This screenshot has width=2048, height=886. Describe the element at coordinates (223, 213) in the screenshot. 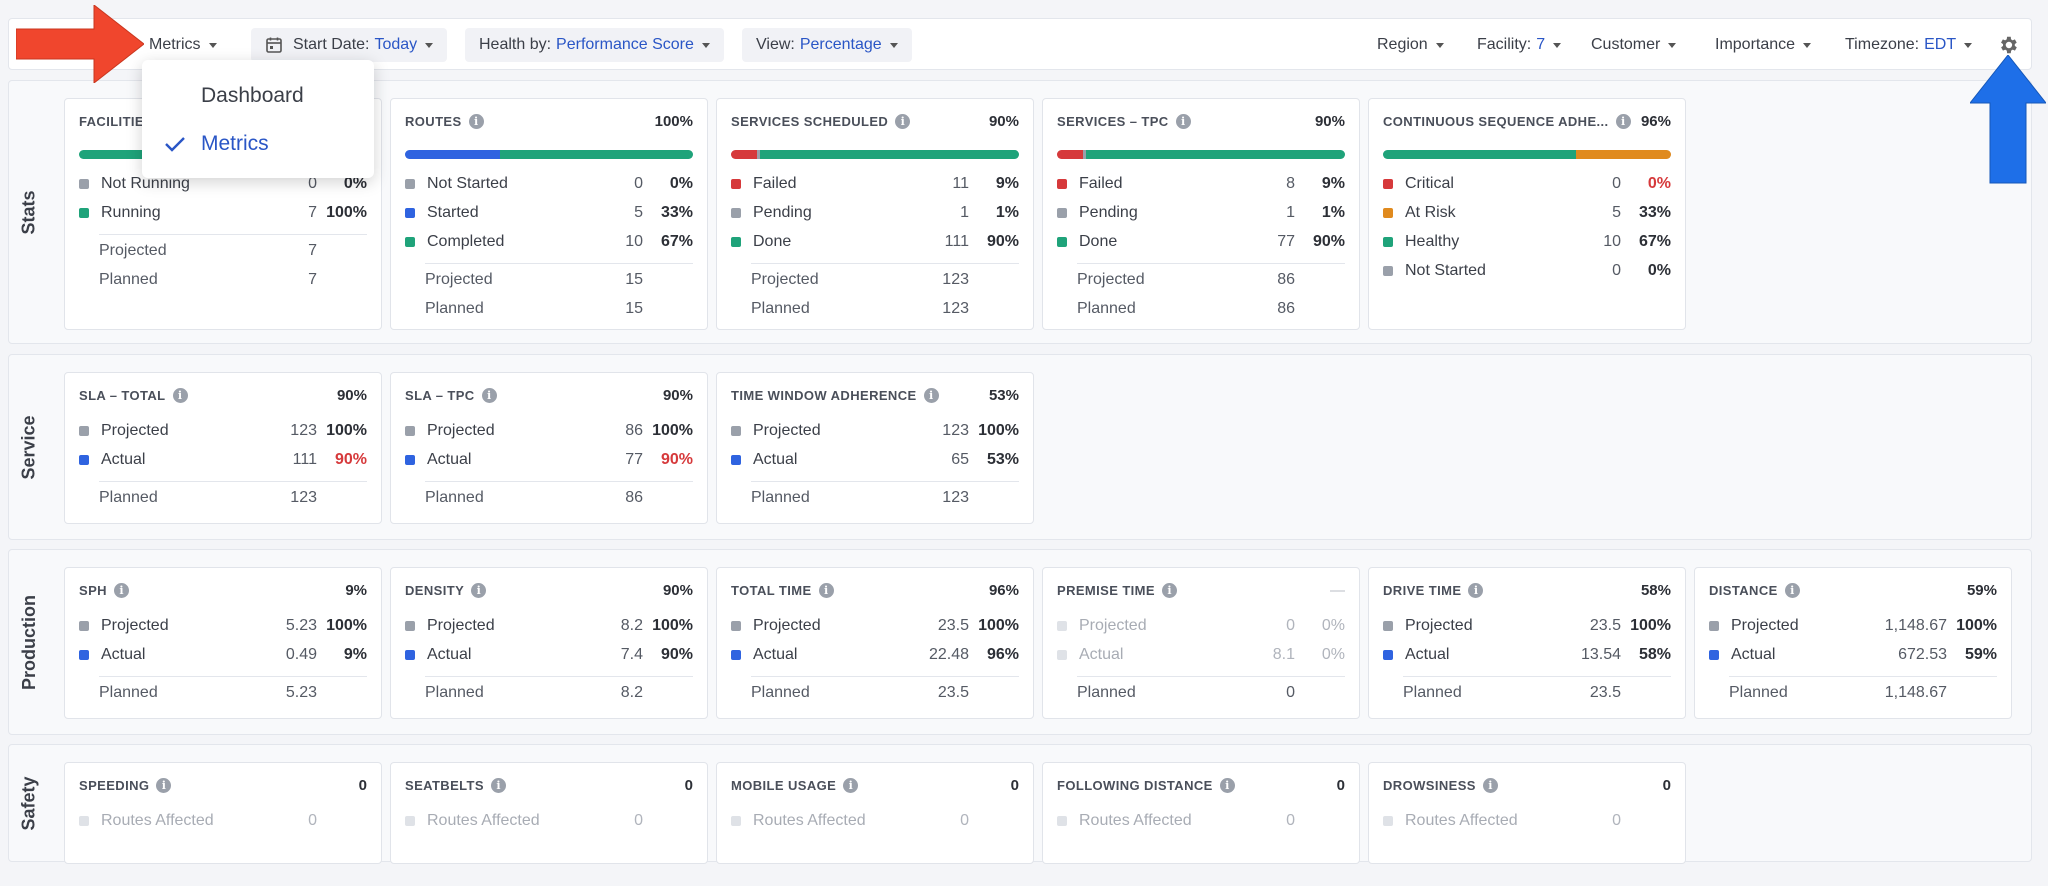

I see `metric-row-running: Running 7 100%` at that location.